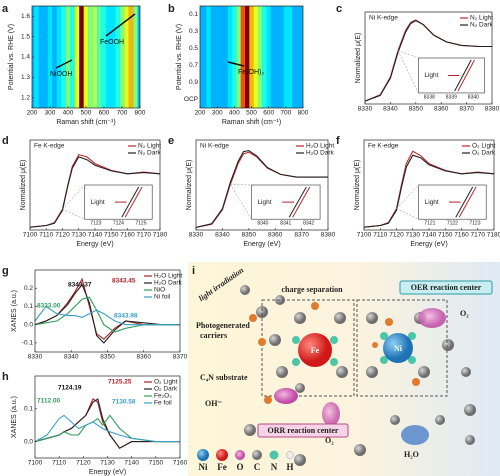 This screenshot has width=500, height=476. I want to click on legend-label: N₂ Light, so click(481, 18).